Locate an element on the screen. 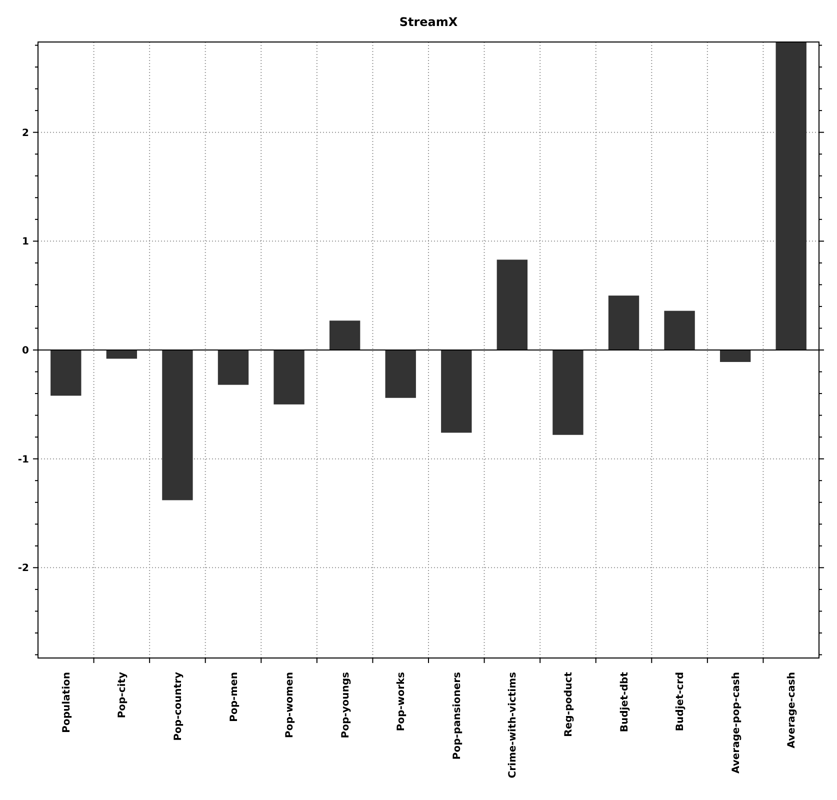 The width and height of the screenshot is (837, 800). y-tick-label: 1 is located at coordinates (26, 242).